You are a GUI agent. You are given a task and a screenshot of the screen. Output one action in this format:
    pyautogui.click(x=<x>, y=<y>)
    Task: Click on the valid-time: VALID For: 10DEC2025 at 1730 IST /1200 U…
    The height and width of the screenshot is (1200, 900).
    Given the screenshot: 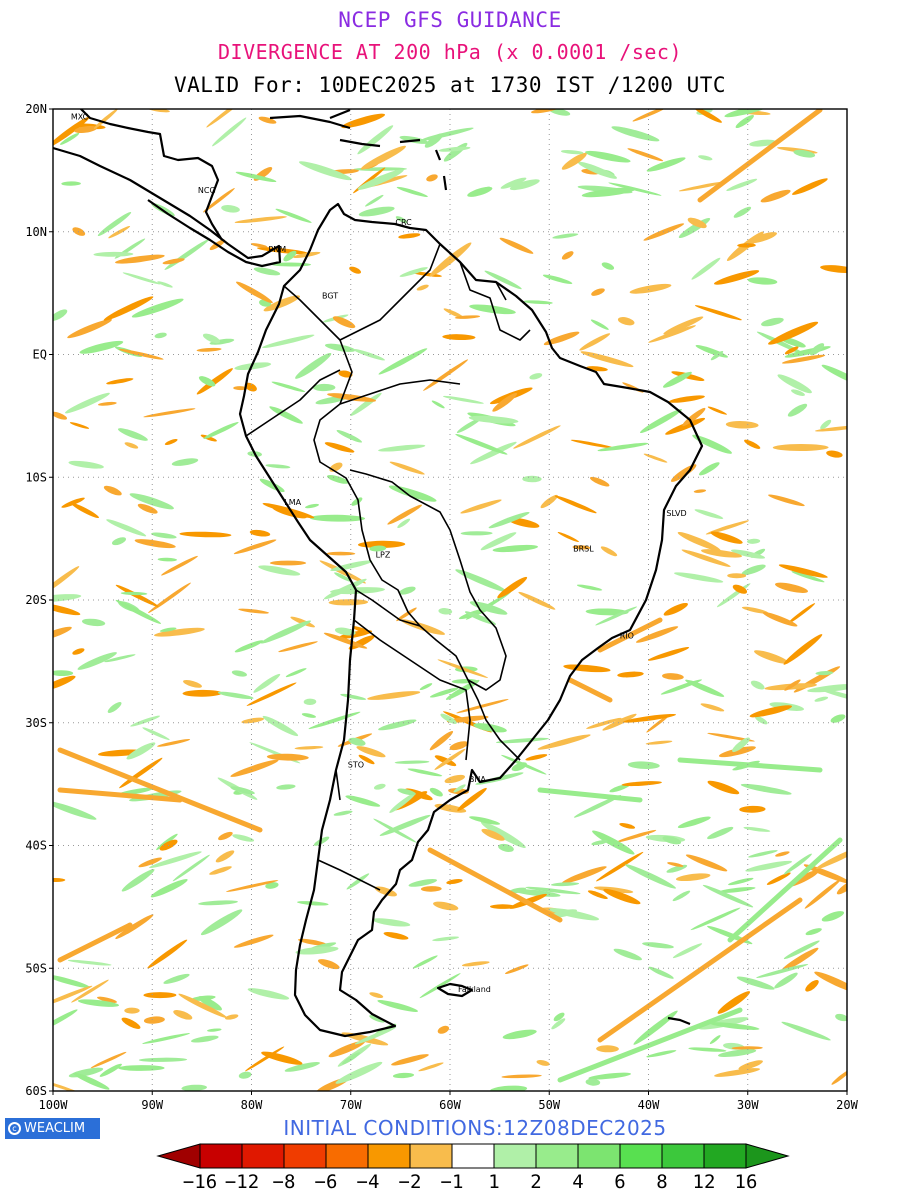 What is the action you would take?
    pyautogui.click(x=449, y=85)
    